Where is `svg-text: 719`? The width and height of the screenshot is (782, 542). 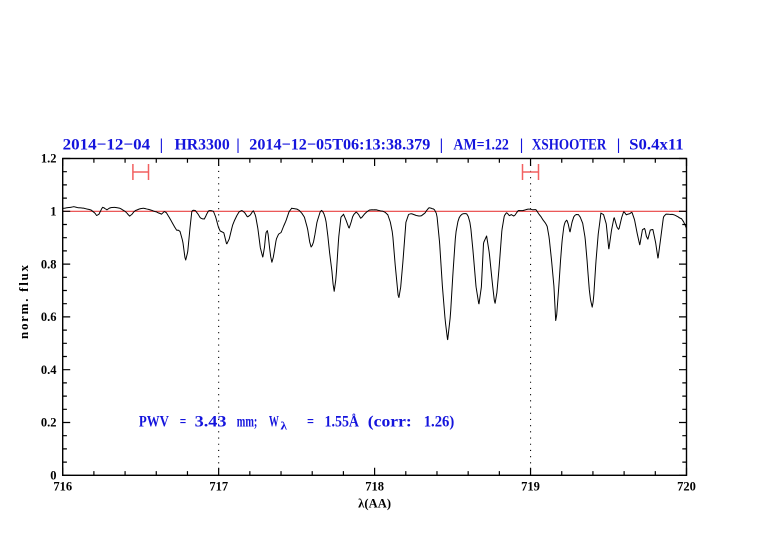
svg-text: 719 is located at coordinates (530, 487).